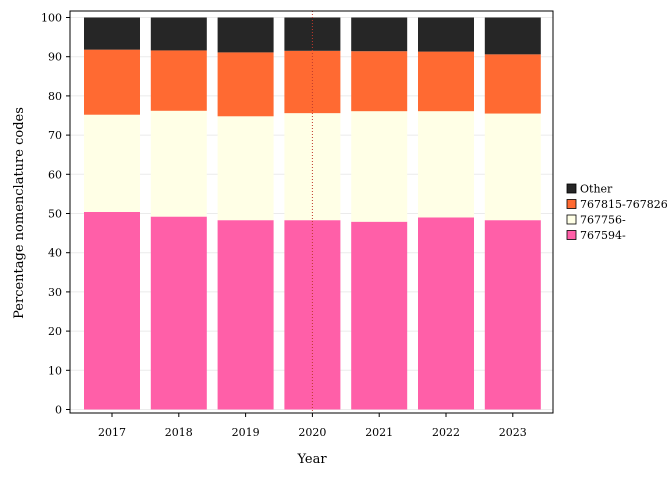 The height and width of the screenshot is (484, 672). I want to click on x-tick-label: 2019, so click(246, 432).